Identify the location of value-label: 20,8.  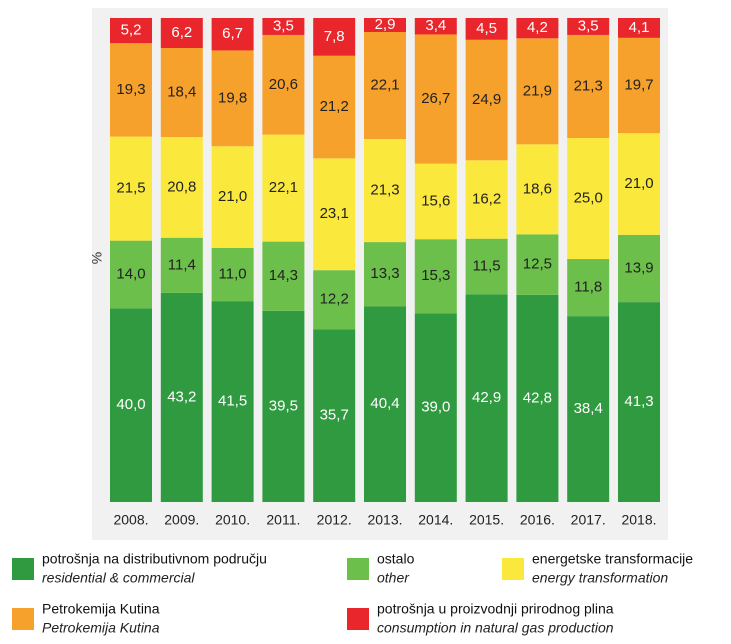
(181, 186).